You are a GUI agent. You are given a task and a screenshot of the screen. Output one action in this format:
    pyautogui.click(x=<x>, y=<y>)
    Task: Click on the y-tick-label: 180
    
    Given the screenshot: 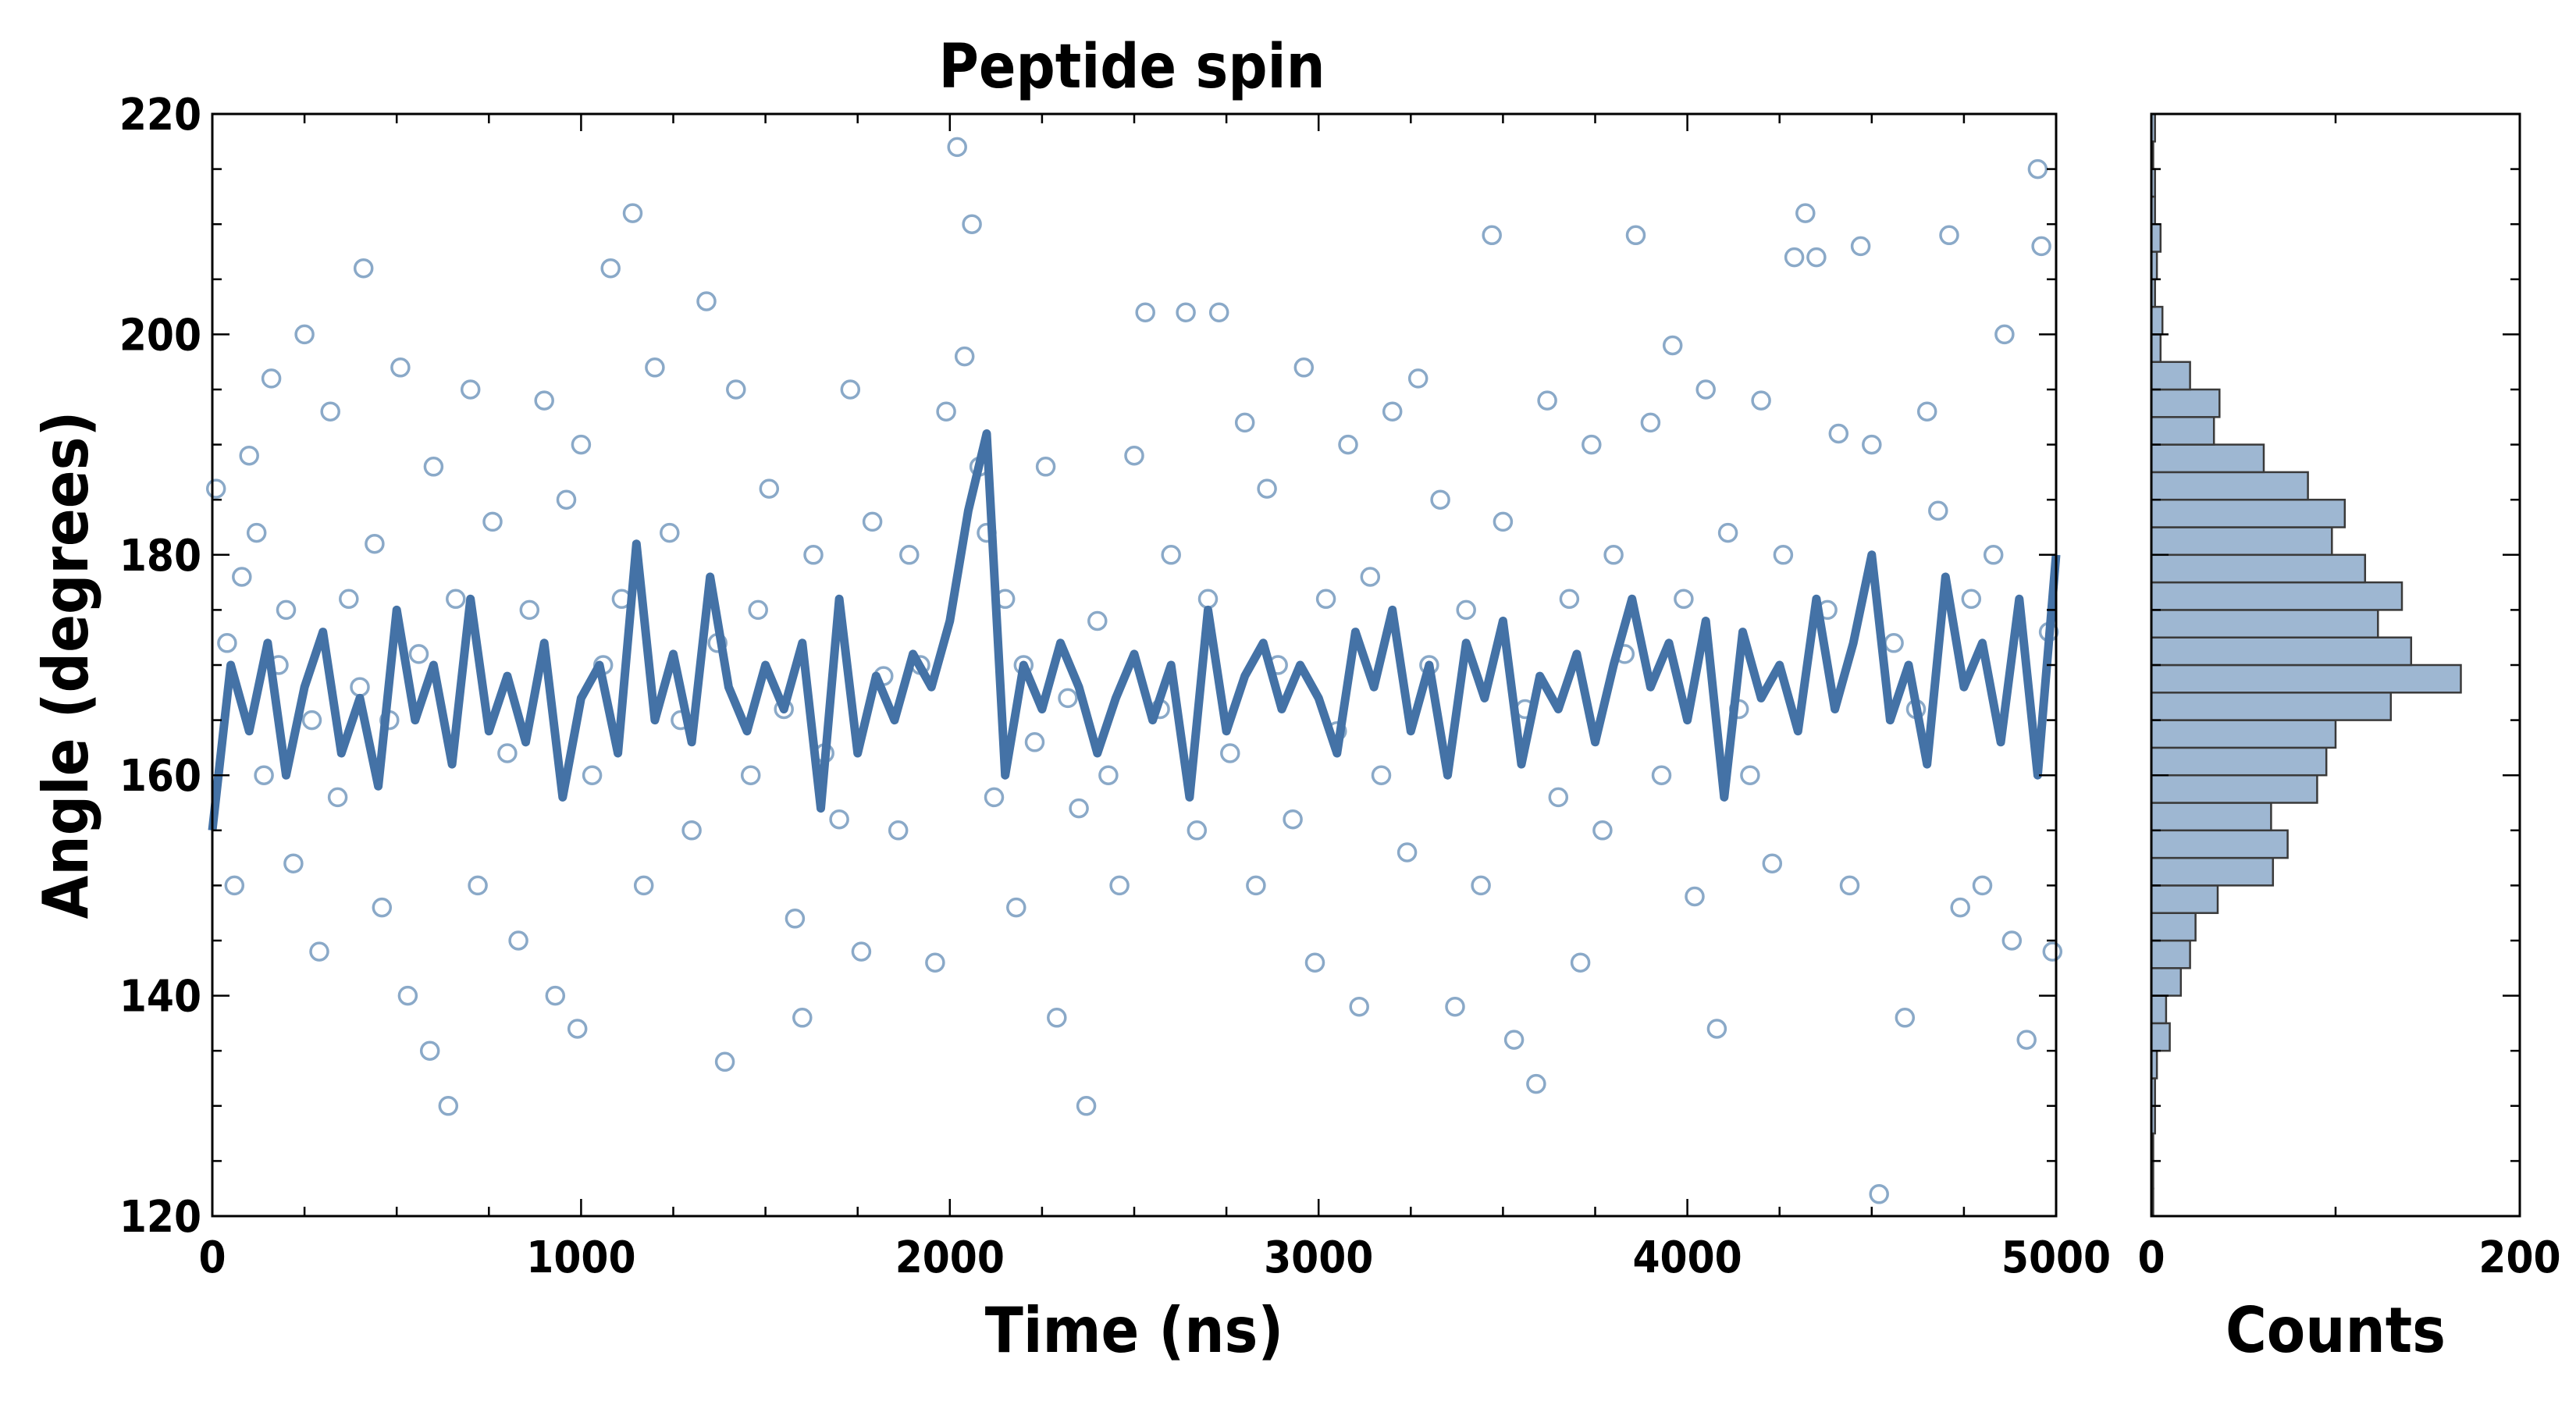 What is the action you would take?
    pyautogui.click(x=160, y=556)
    